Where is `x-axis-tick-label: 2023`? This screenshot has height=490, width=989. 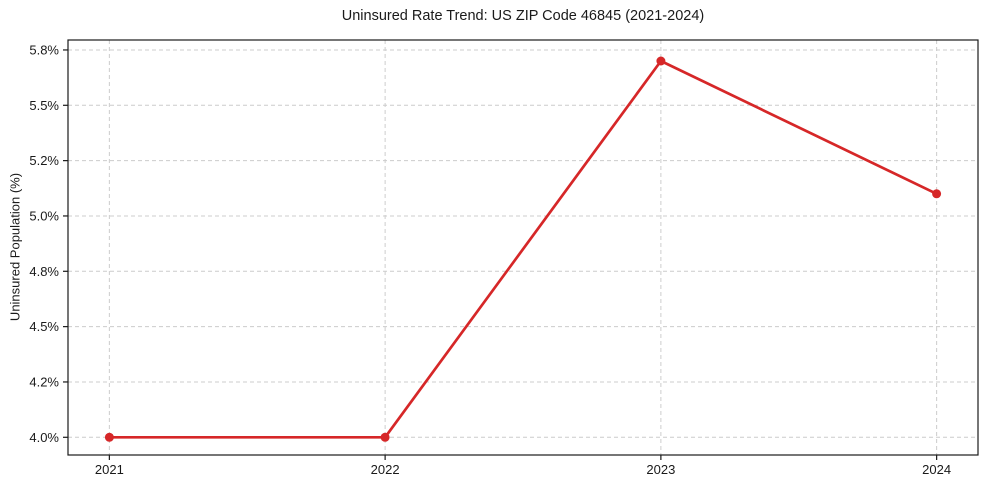
x-axis-tick-label: 2023 is located at coordinates (660, 469).